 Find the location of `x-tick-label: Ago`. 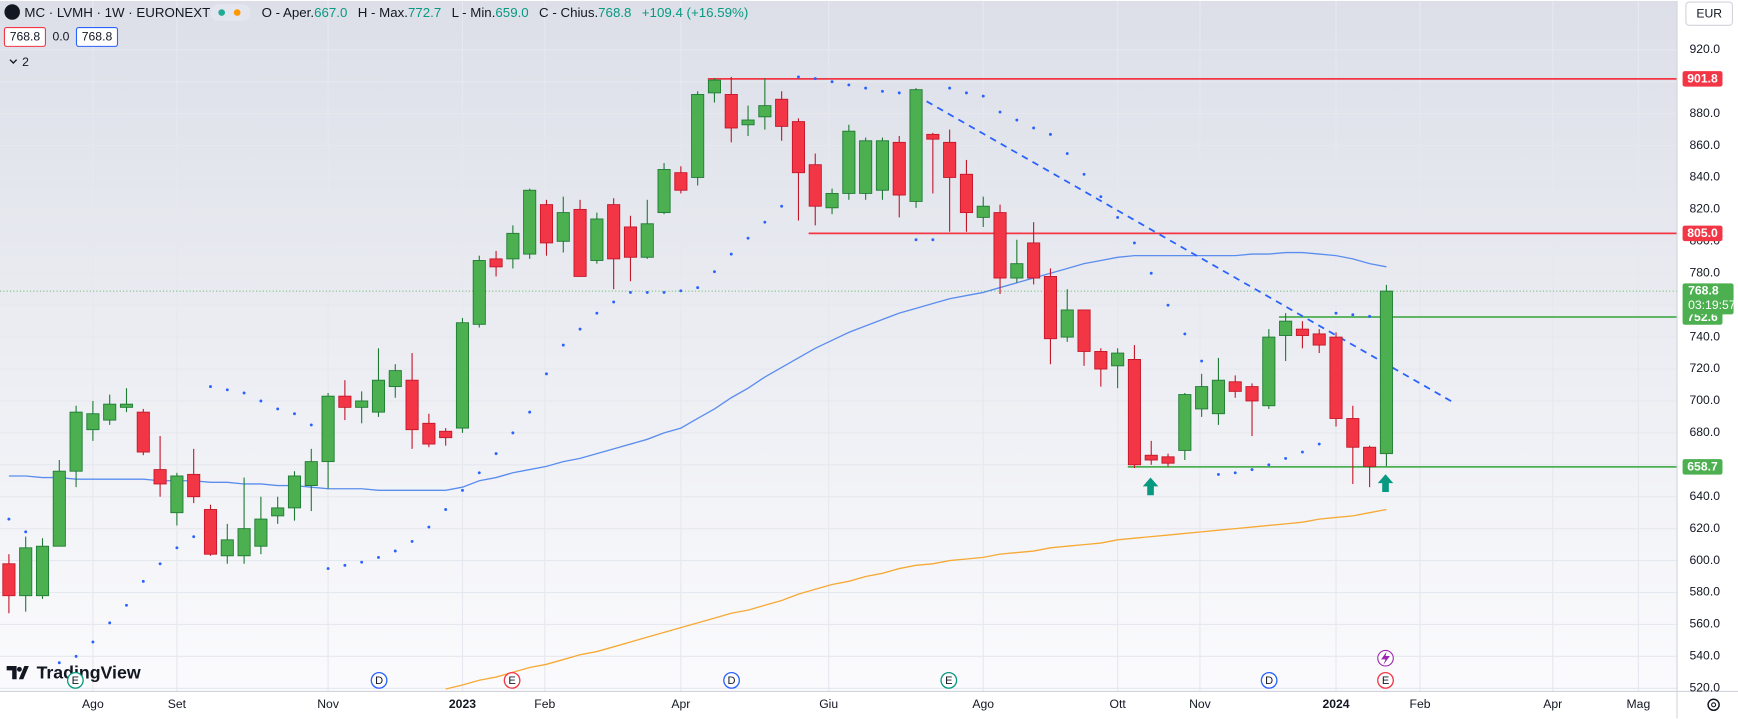

x-tick-label: Ago is located at coordinates (93, 704).